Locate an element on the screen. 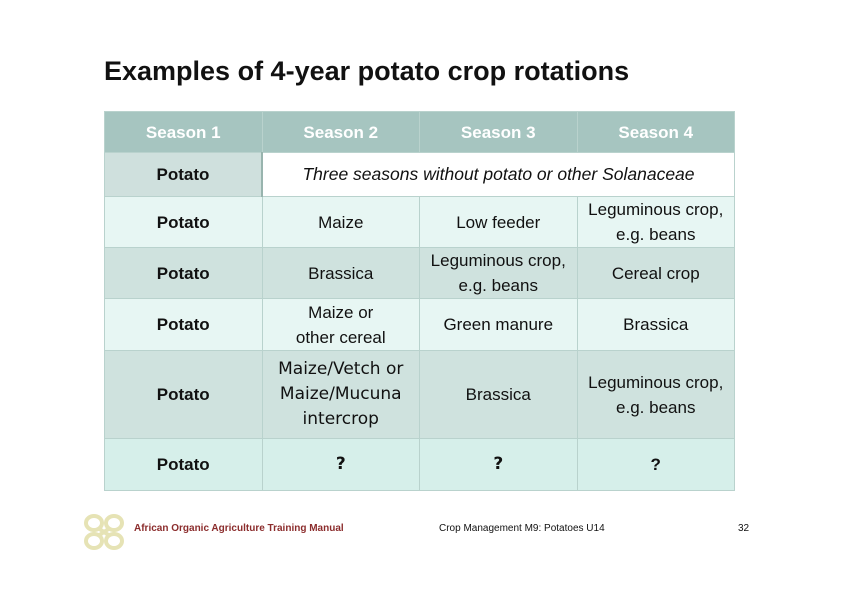  cell-line: Maize/Vetch or is located at coordinates (341, 369).